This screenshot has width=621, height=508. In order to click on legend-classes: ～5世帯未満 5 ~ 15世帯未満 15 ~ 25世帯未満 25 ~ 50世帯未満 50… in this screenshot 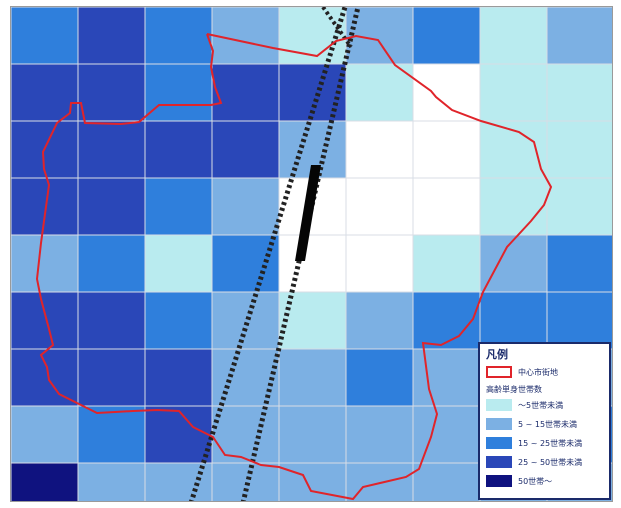, I will do `click(544, 443)`.